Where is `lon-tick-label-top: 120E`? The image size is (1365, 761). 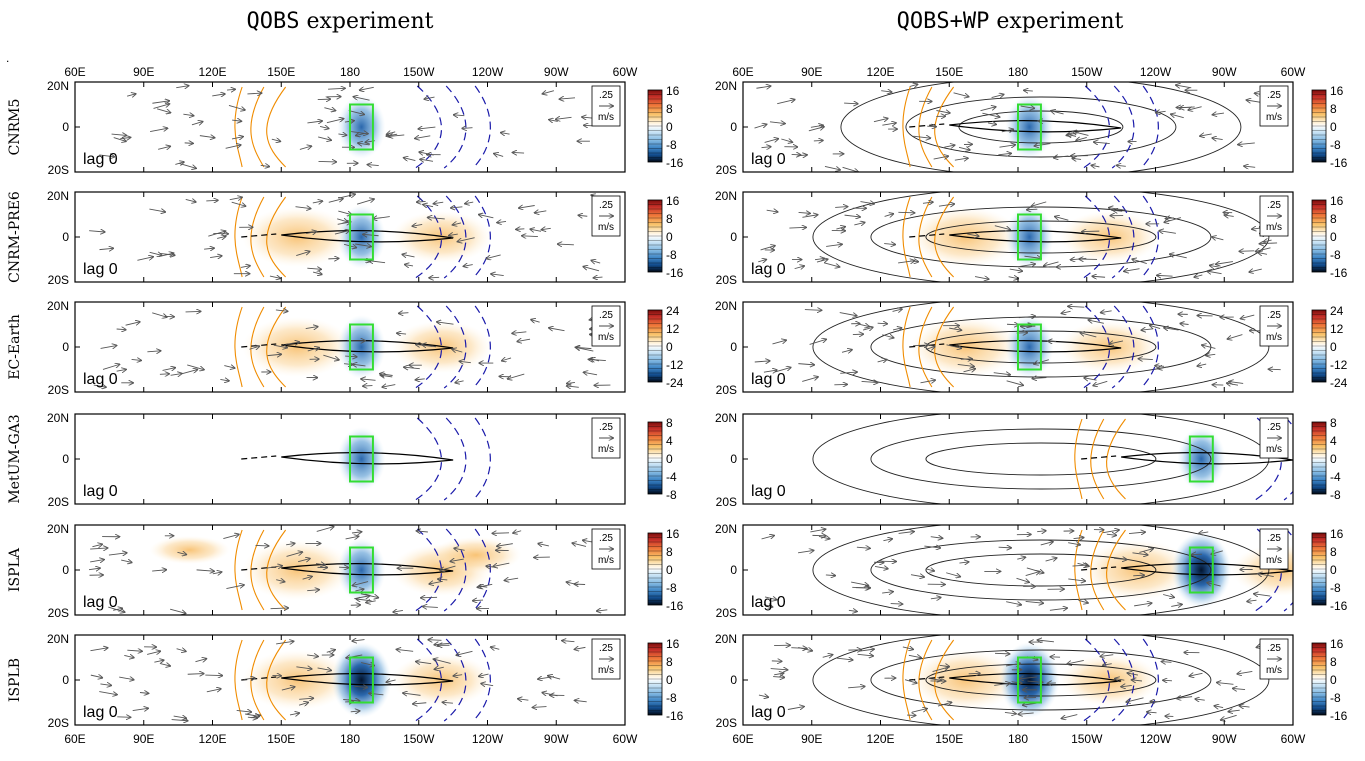
lon-tick-label-top: 120E is located at coordinates (212, 72).